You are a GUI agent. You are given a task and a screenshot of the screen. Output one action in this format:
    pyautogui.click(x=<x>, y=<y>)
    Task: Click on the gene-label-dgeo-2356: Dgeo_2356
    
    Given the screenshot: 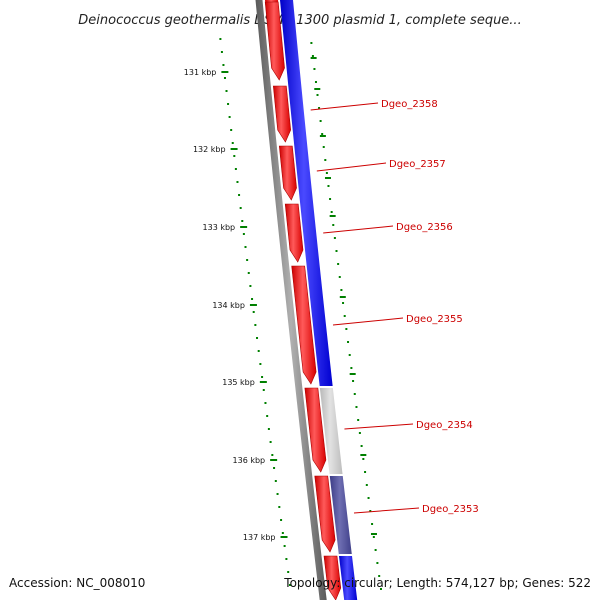 What is the action you would take?
    pyautogui.click(x=424, y=227)
    